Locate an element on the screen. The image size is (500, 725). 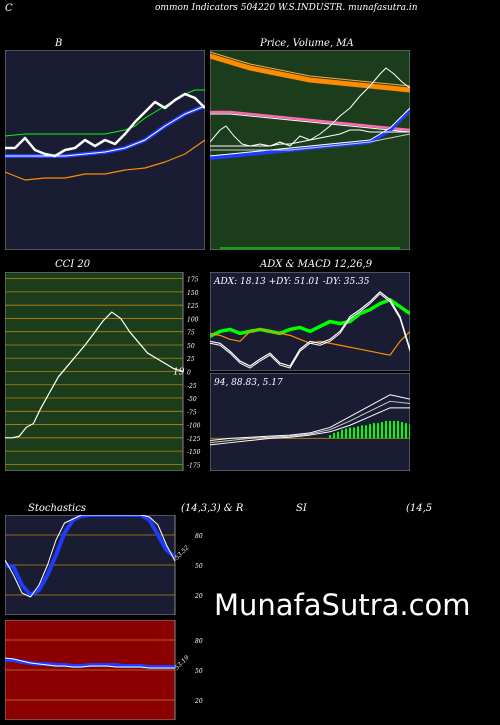
rsi-panel: 80 50 20 53.19 is located at coordinates (104, 670).